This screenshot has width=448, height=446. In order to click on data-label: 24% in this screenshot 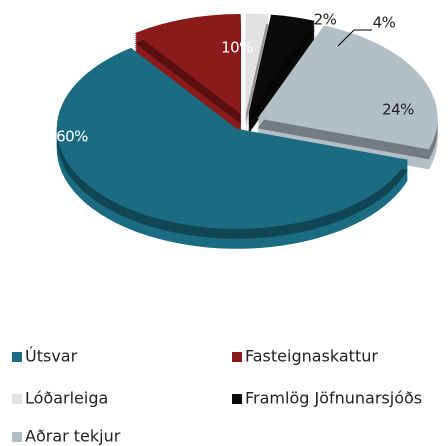, I will do `click(398, 110)`.